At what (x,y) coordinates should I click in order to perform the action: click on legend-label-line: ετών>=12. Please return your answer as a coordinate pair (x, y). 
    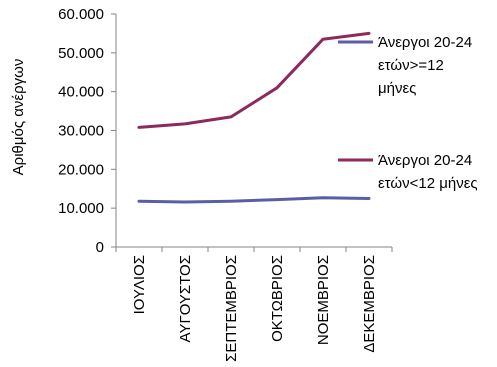
    Looking at the image, I should click on (411, 65).